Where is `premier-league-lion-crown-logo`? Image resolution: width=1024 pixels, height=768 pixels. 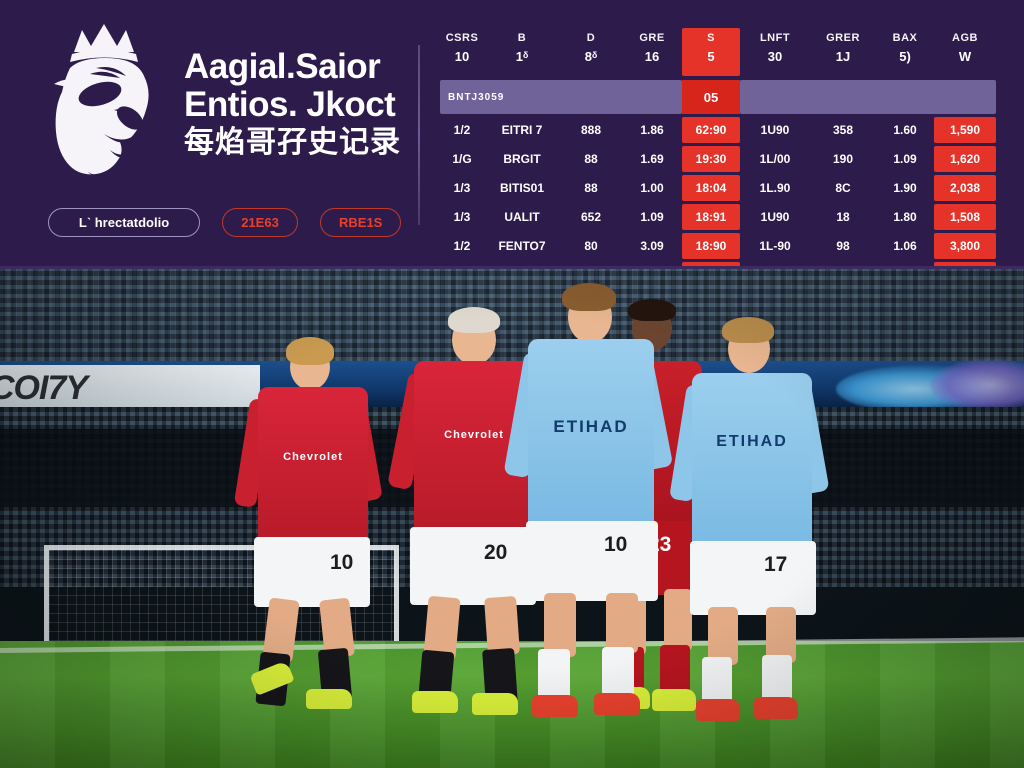
premier-league-lion-crown-logo is located at coordinates (101, 101).